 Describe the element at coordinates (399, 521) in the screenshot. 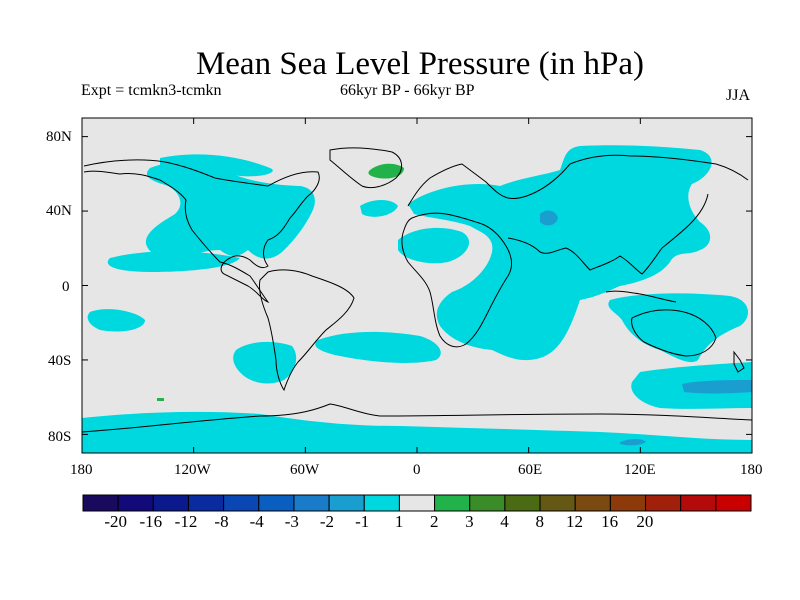

I see `colorbar-label: 1` at that location.